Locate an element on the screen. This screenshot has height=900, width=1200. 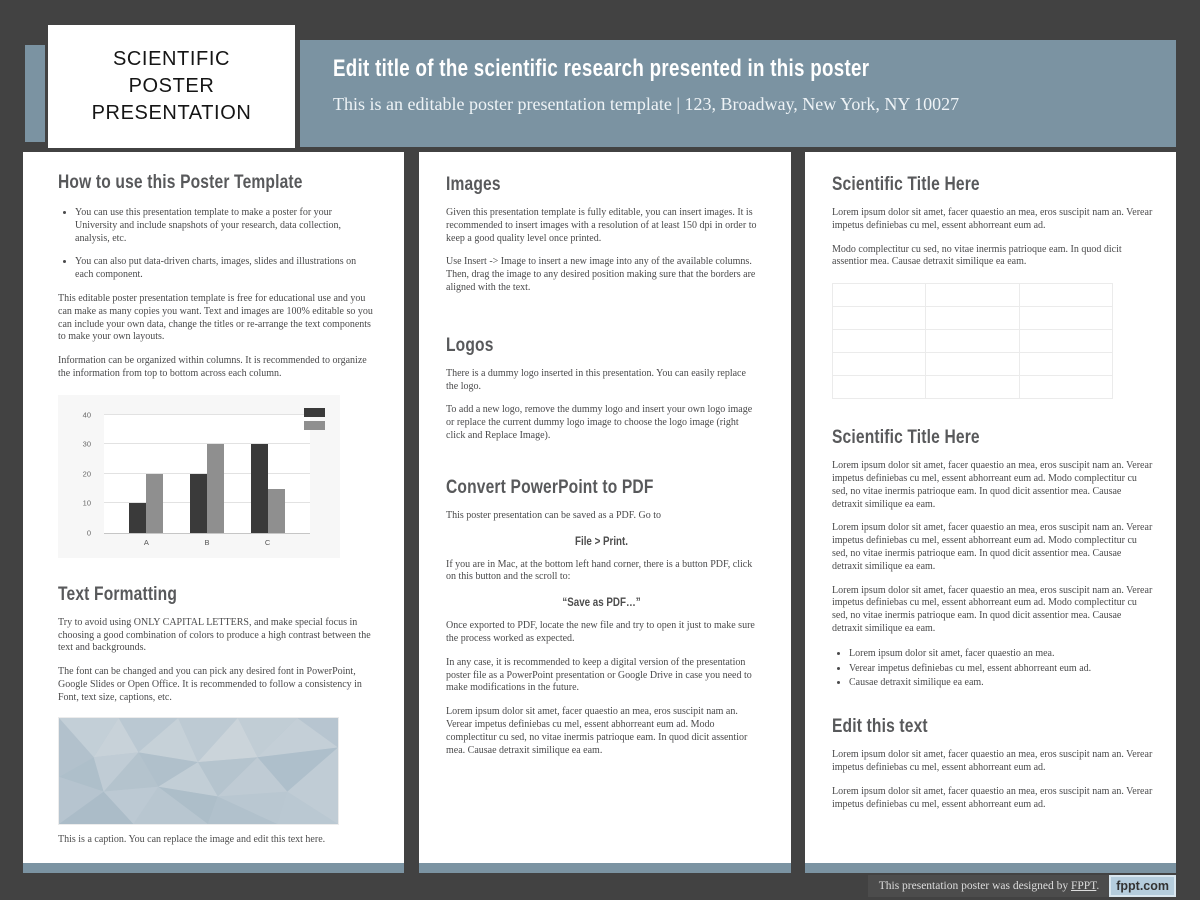
section-heading-scientific-title-2: Scientific Title Here is located at coordinates (906, 438).